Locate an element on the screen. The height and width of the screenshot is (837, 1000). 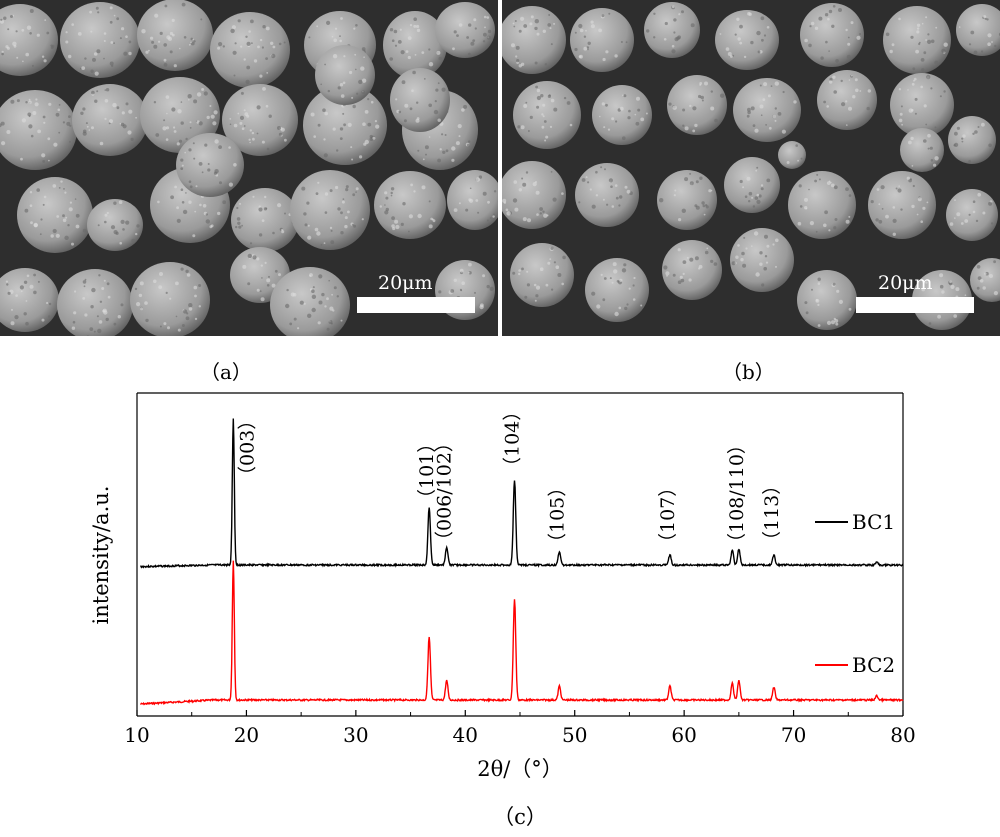
series-line-bc2 is located at coordinates (522, 633).